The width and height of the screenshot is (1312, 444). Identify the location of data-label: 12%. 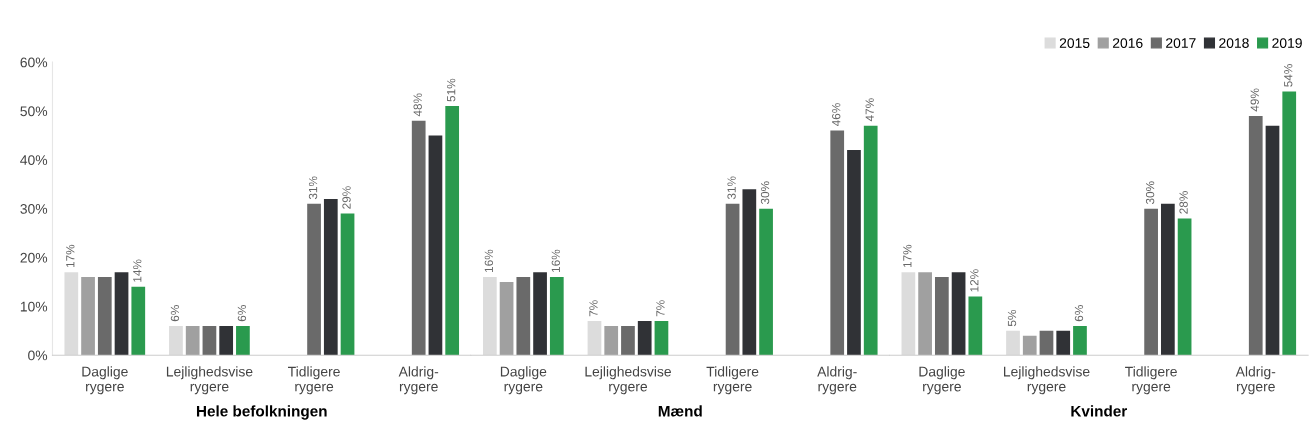
(974, 280).